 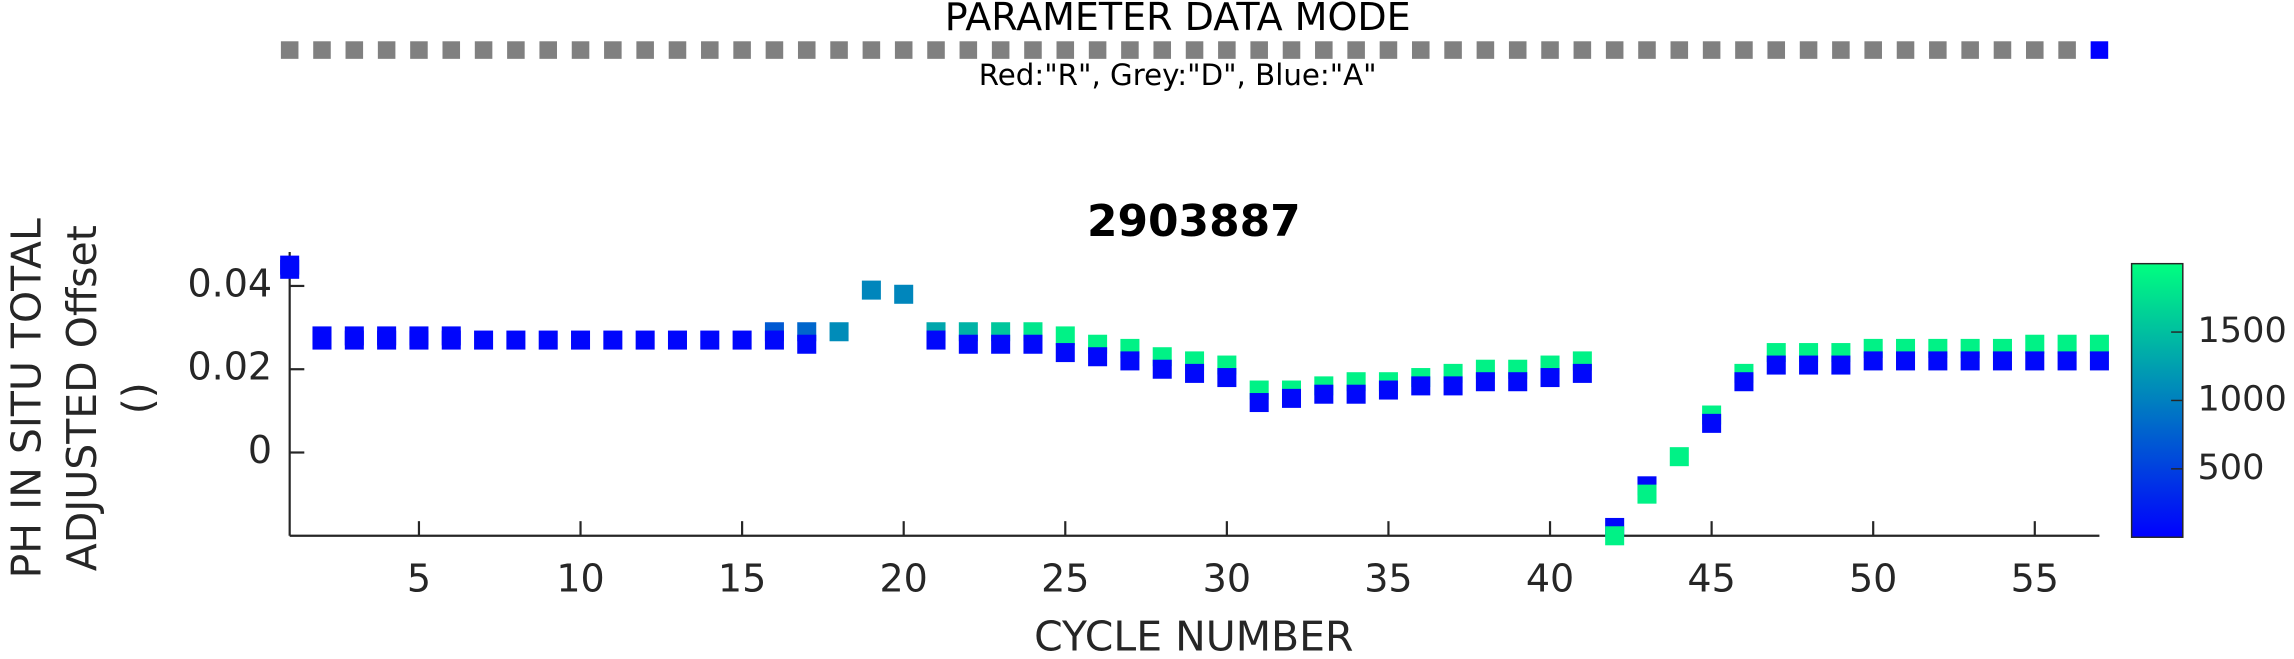 What do you see at coordinates (742, 579) in the screenshot?
I see `x-tick-label: 15` at bounding box center [742, 579].